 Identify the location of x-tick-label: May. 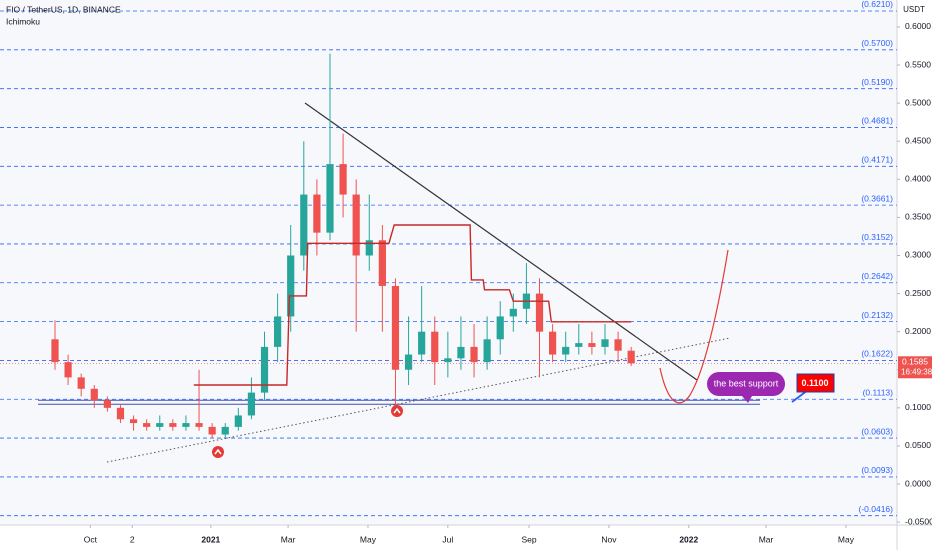
(368, 539).